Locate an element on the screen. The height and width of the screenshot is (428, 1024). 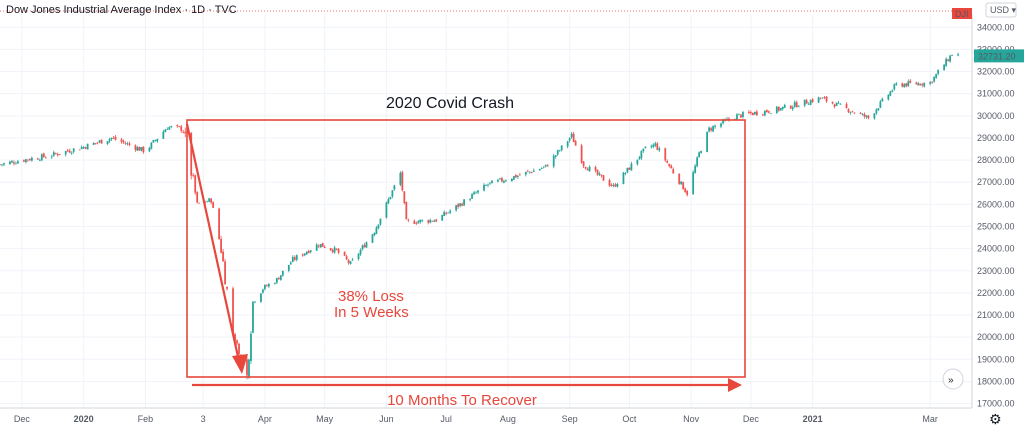
currency-button is located at coordinates (1001, 10).